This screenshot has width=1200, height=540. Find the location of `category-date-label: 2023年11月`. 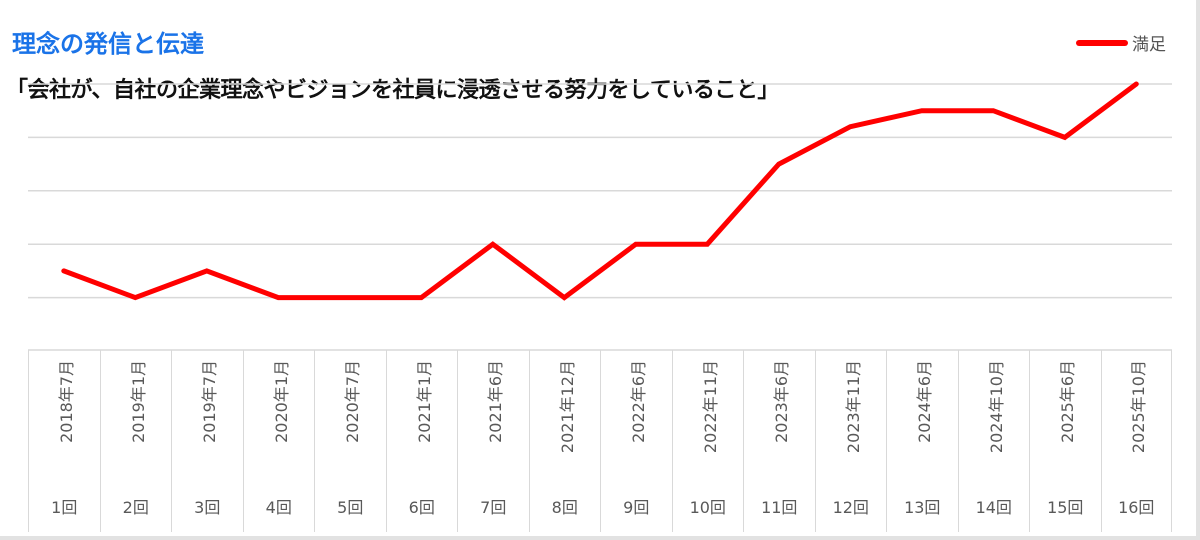

category-date-label: 2023年11月 is located at coordinates (853, 407).